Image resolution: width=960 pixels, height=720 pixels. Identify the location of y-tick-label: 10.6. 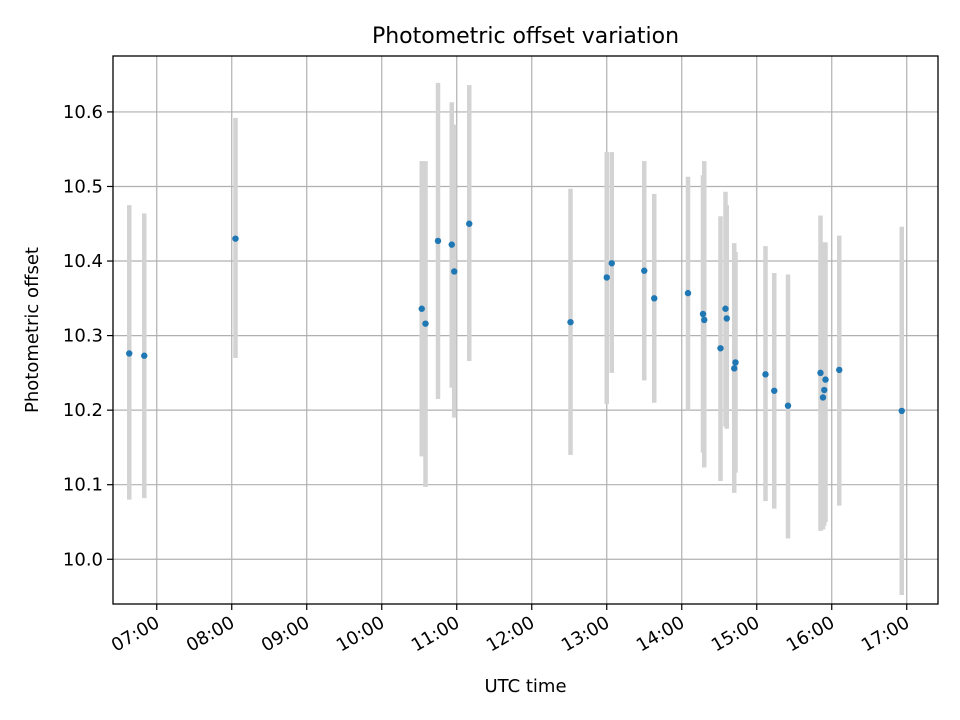
(83, 112).